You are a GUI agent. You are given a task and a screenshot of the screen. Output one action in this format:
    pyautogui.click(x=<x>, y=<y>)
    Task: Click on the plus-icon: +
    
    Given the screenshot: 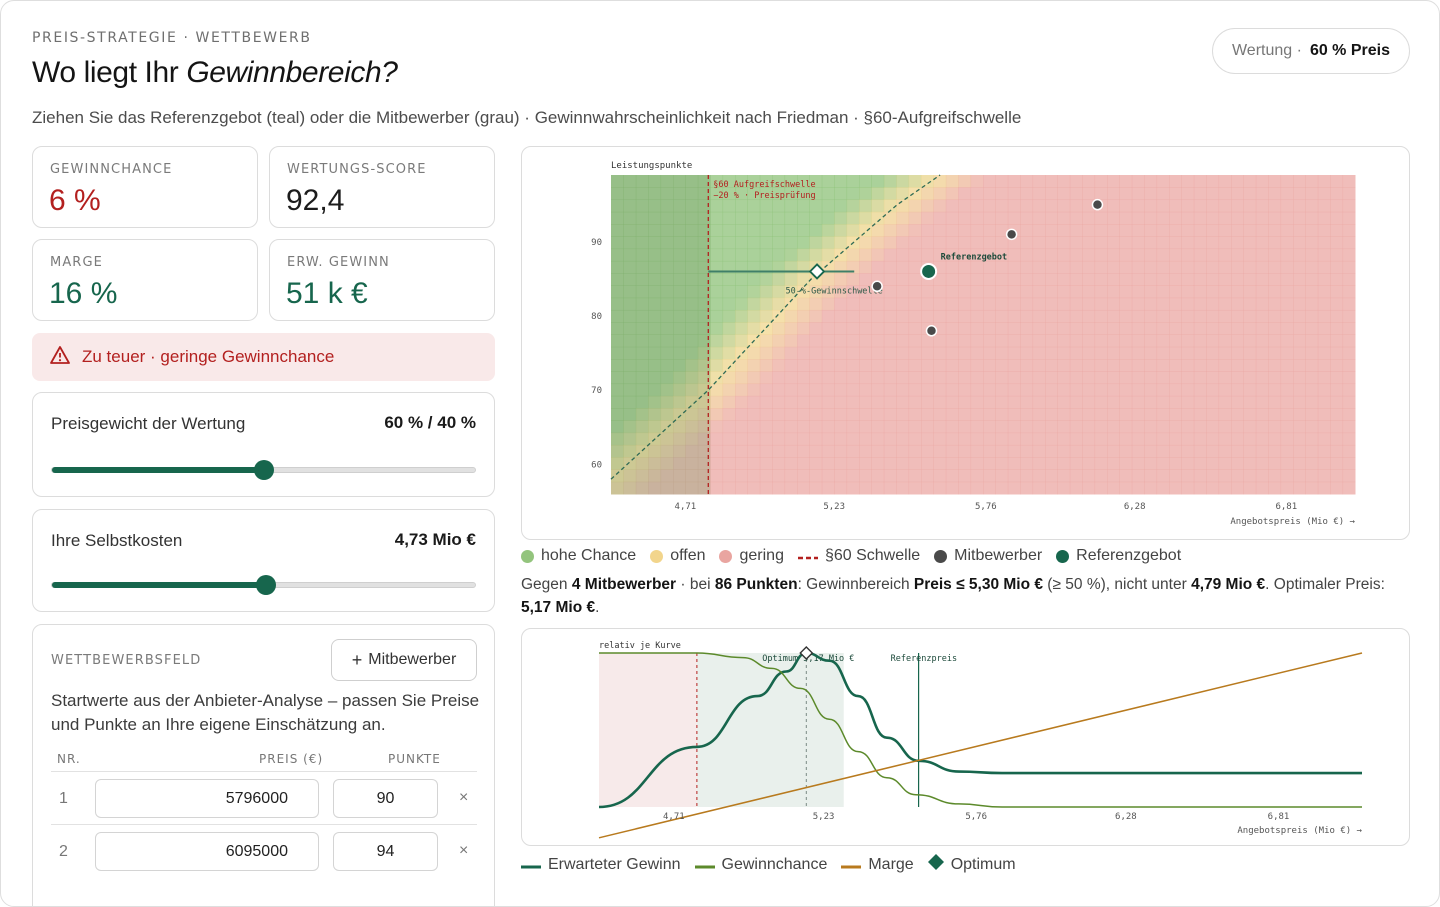 What is the action you would take?
    pyautogui.click(x=357, y=659)
    